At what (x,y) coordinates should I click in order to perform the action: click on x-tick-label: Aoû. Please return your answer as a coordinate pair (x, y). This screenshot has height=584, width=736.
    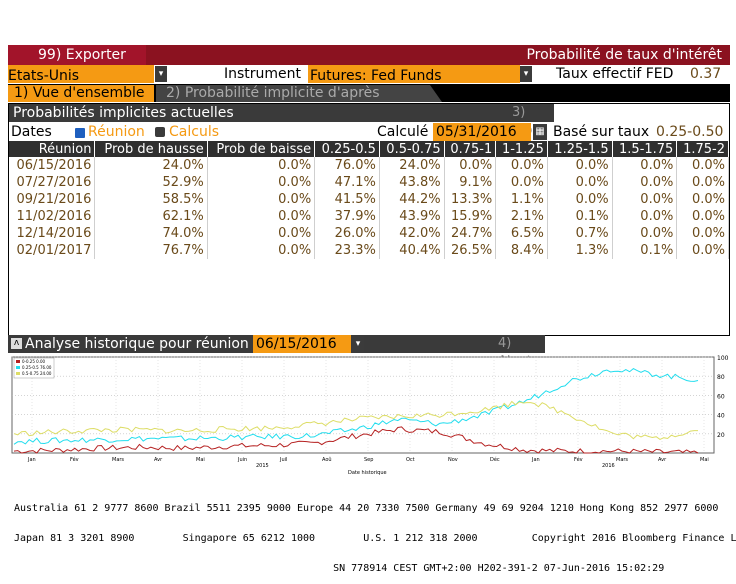
    Looking at the image, I should click on (327, 459).